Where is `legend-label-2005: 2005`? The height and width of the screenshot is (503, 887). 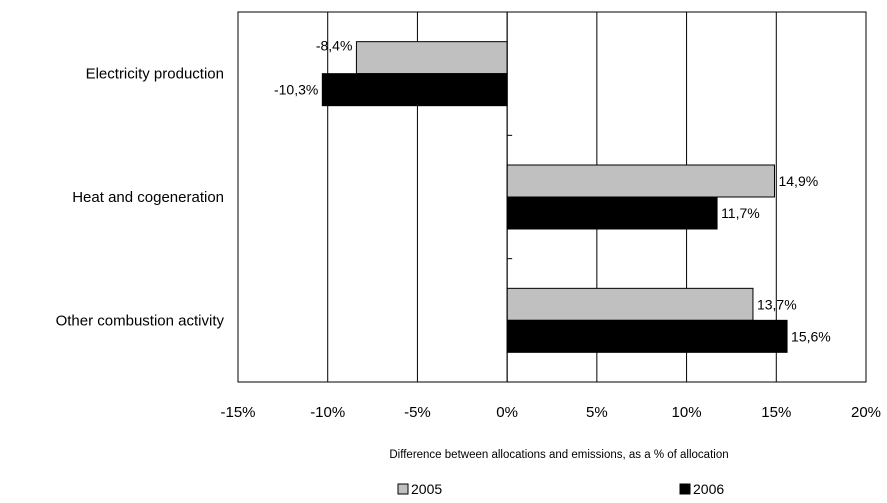 legend-label-2005: 2005 is located at coordinates (426, 489).